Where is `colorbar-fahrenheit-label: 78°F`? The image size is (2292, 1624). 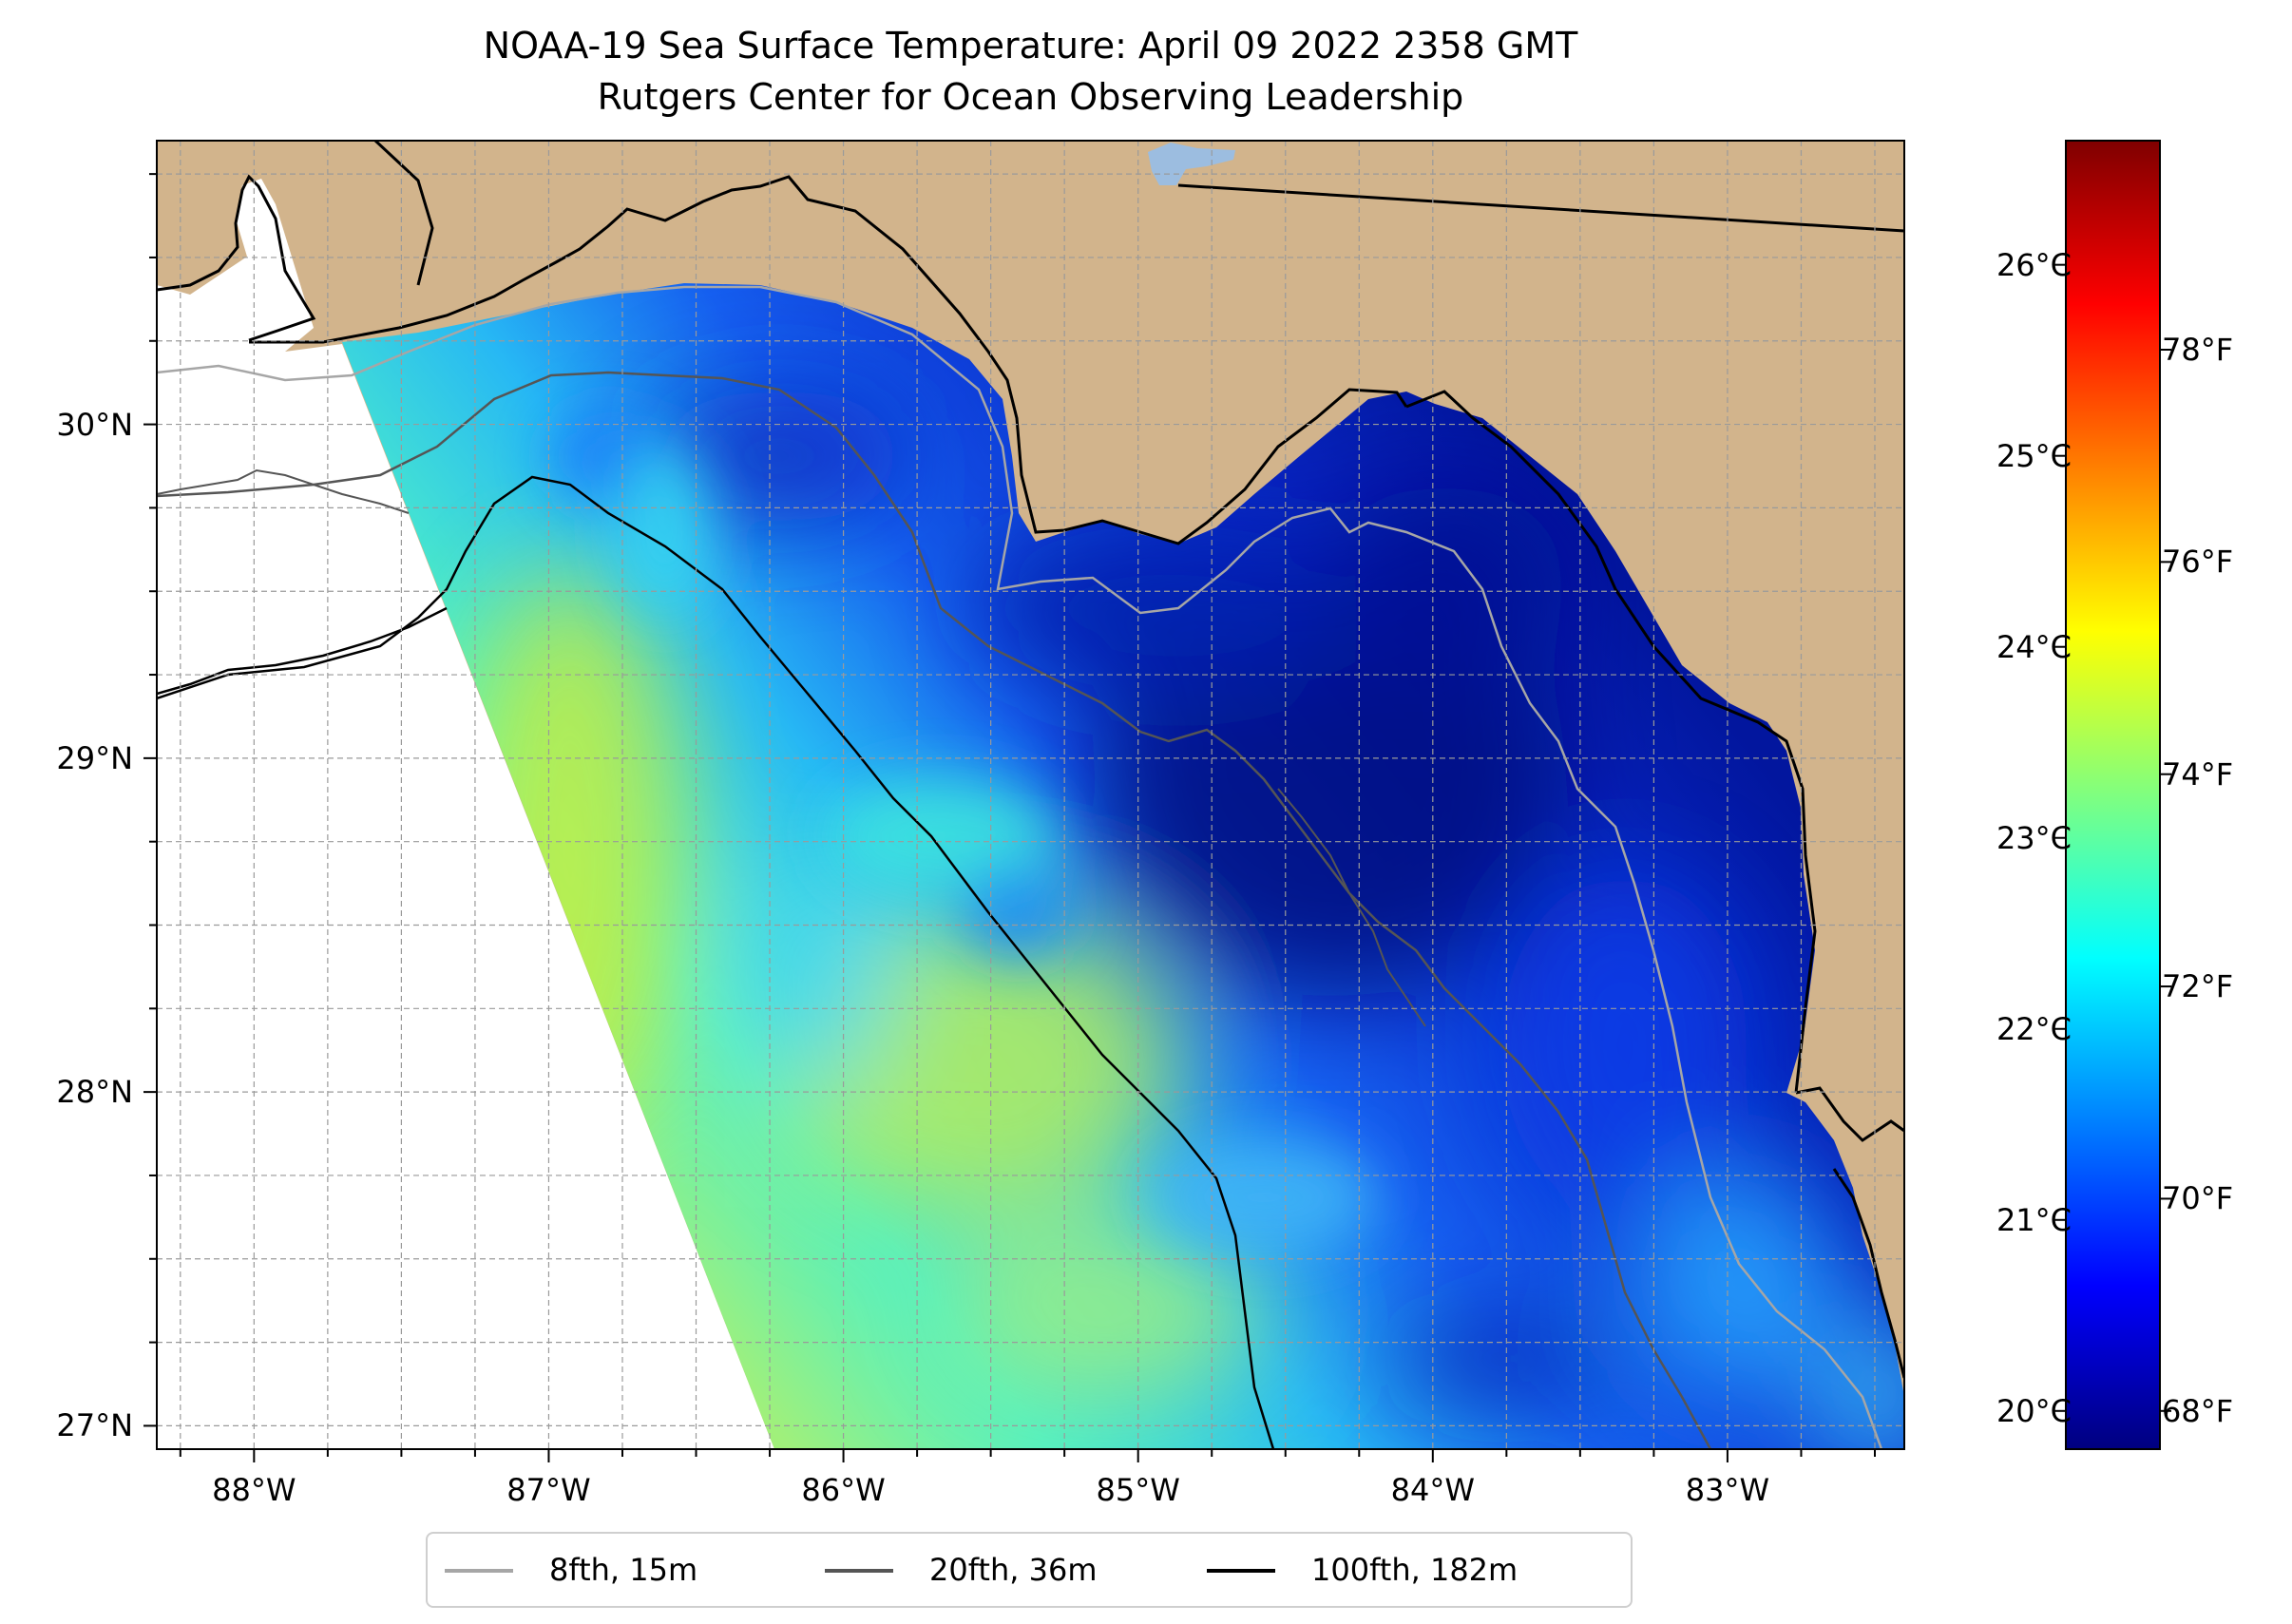
colorbar-fahrenheit-label: 78°F is located at coordinates (2198, 350).